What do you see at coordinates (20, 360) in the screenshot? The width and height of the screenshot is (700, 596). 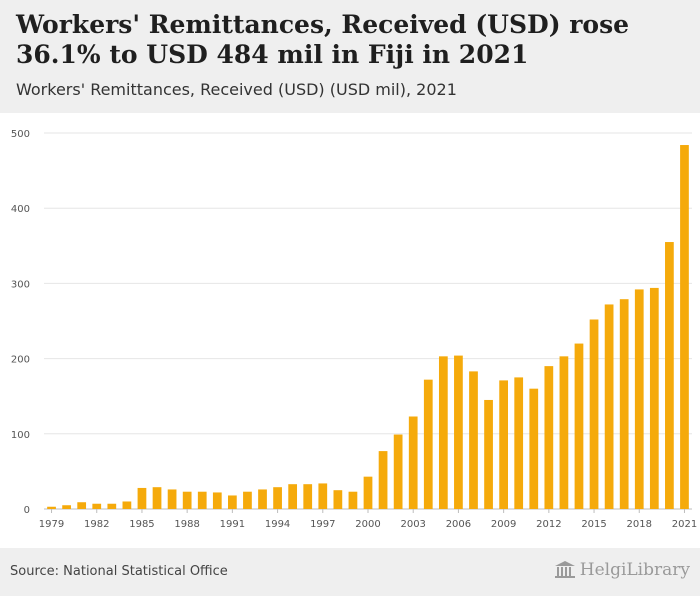 I see `y-tick-label: 200` at bounding box center [20, 360].